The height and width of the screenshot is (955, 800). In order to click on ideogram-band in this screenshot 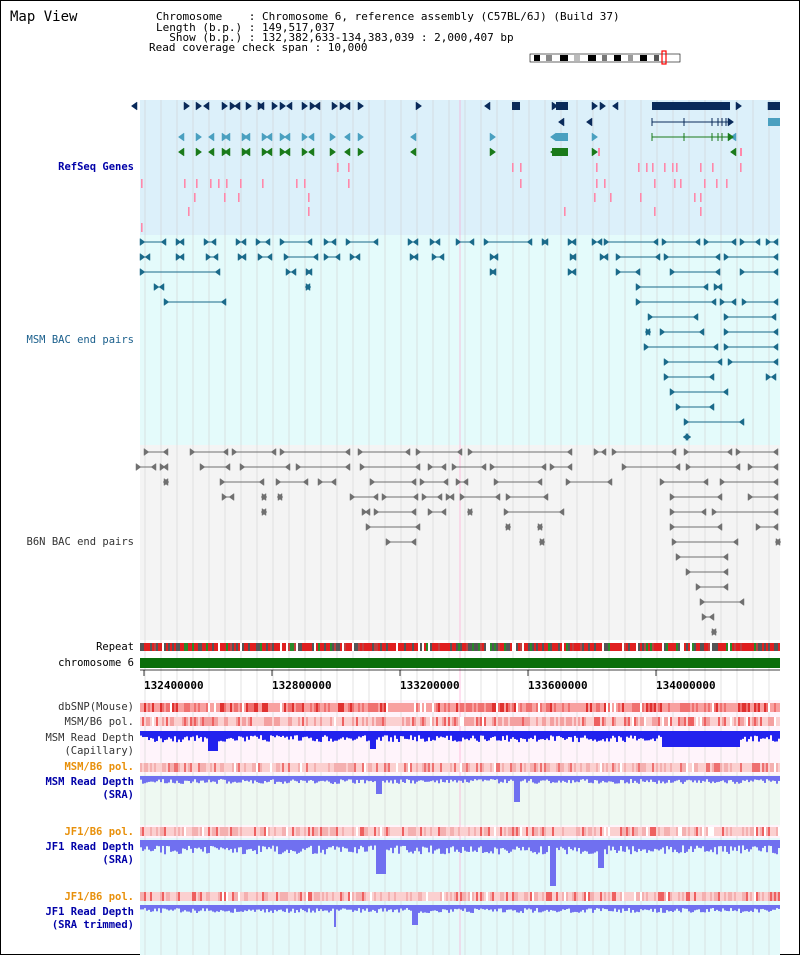, I will do `click(643, 58)`.